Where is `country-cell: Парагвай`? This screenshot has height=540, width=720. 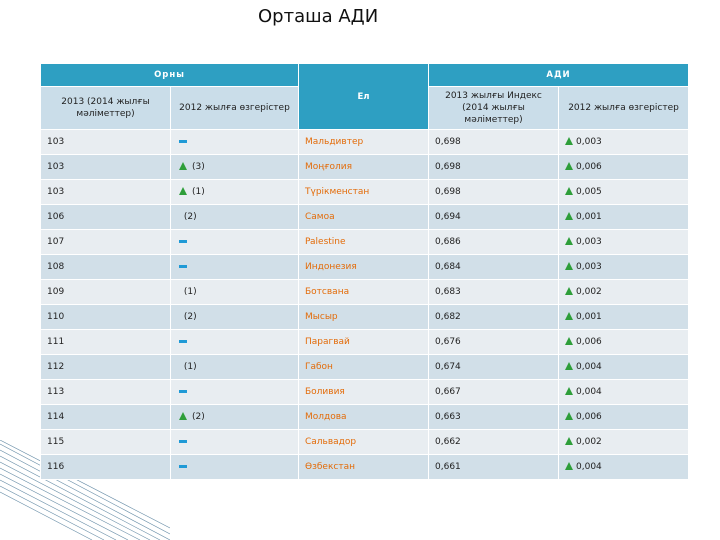
country-cell: Парагвай is located at coordinates (363, 342).